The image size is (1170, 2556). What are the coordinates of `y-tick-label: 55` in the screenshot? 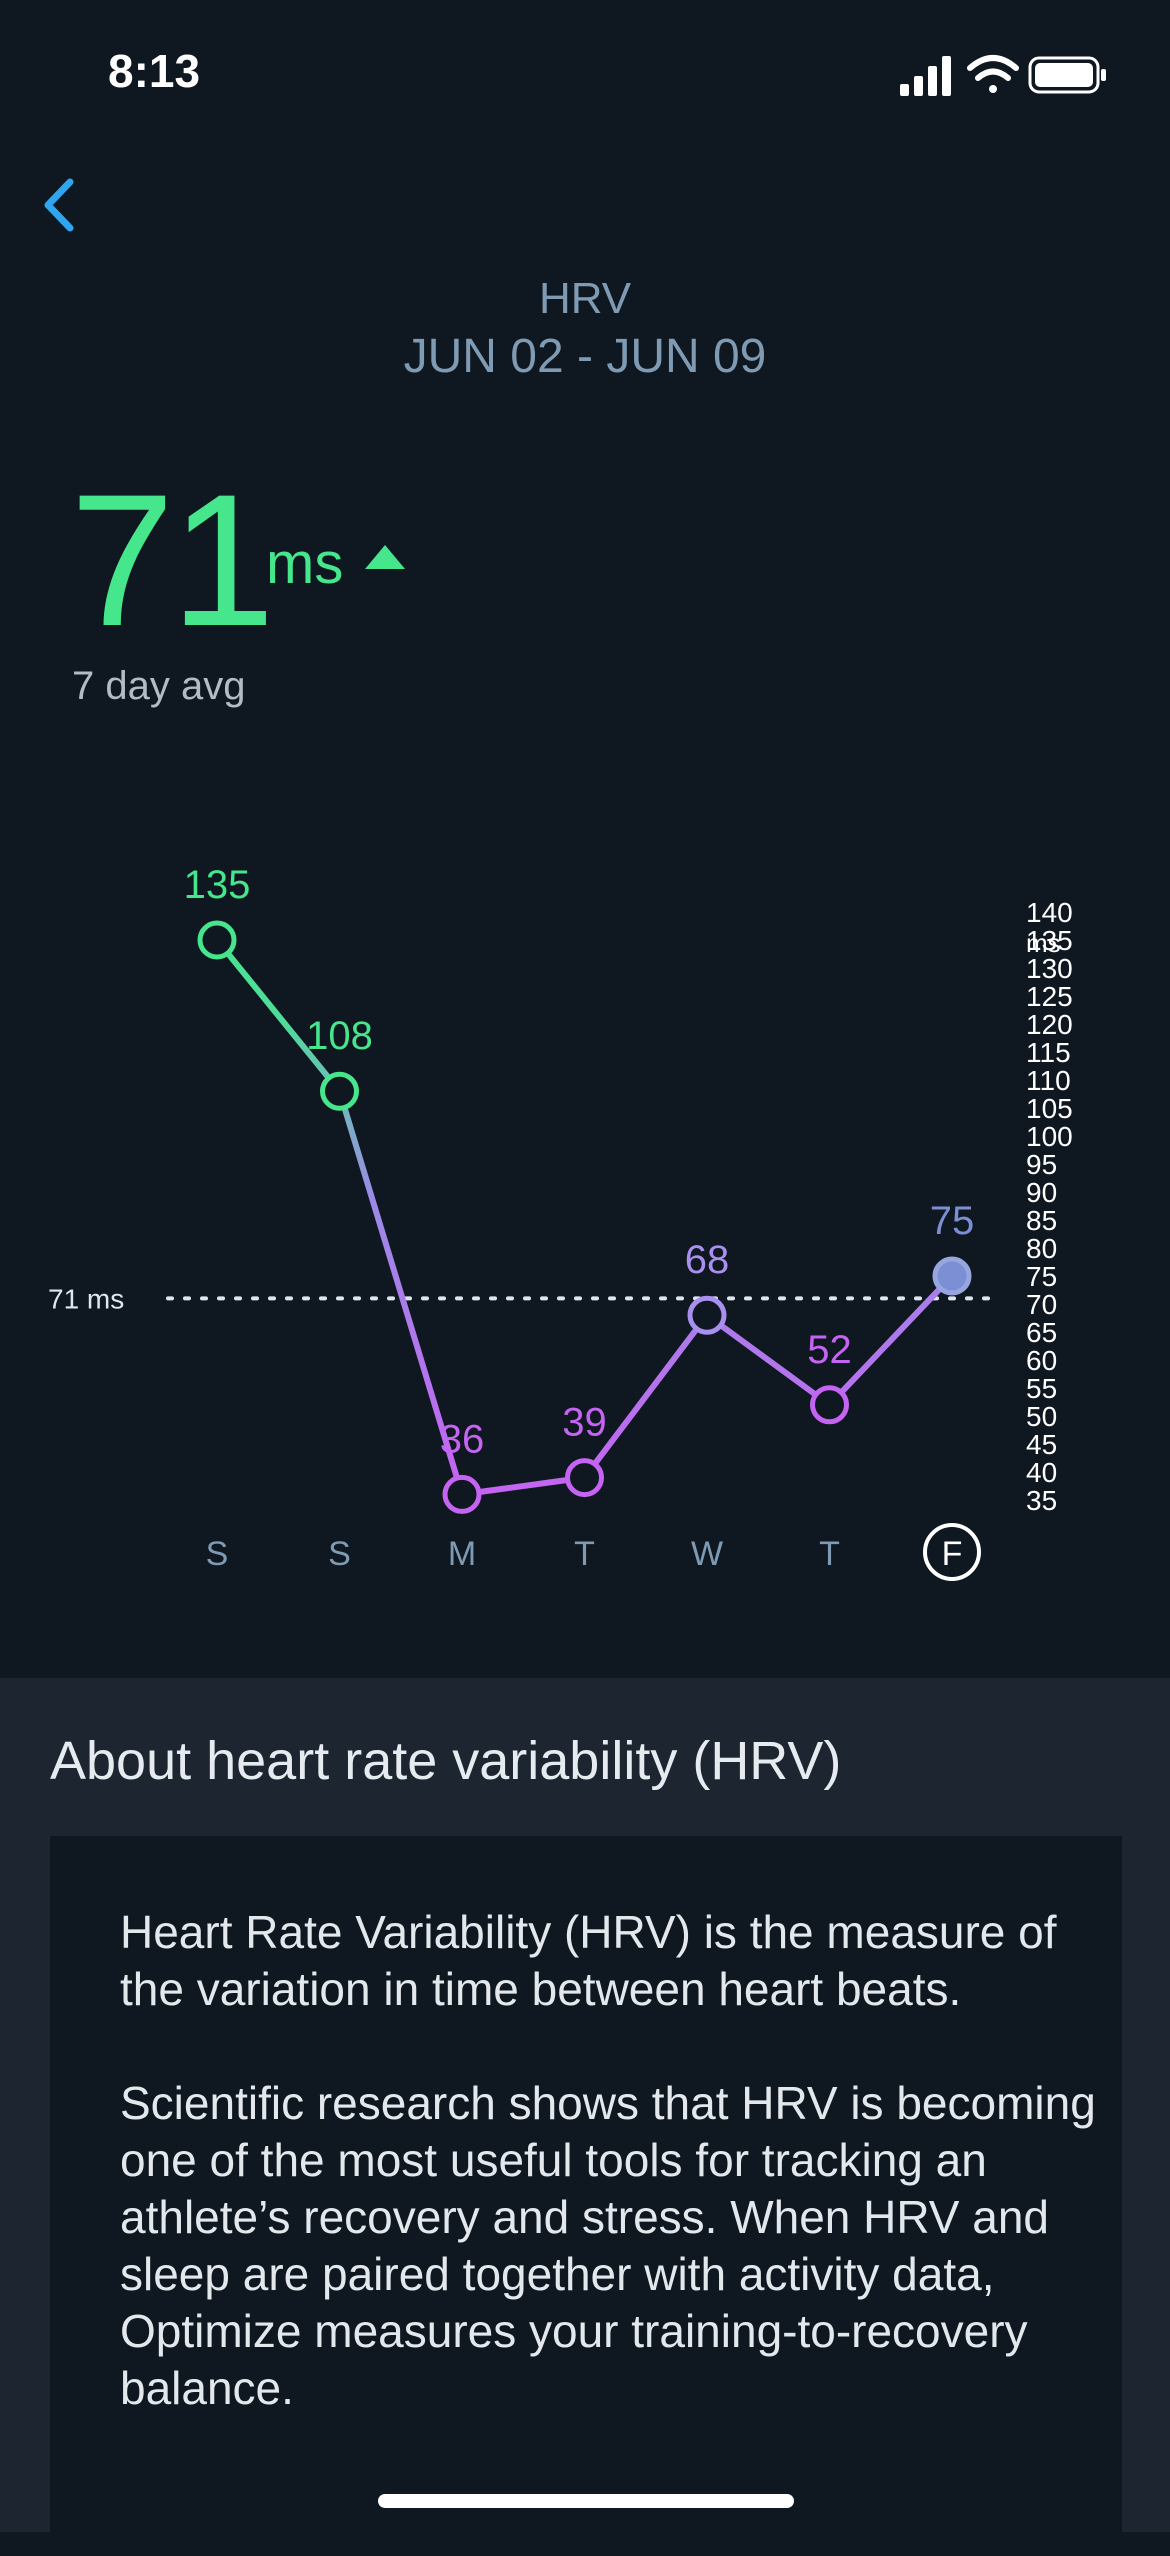 It's located at (1041, 1388).